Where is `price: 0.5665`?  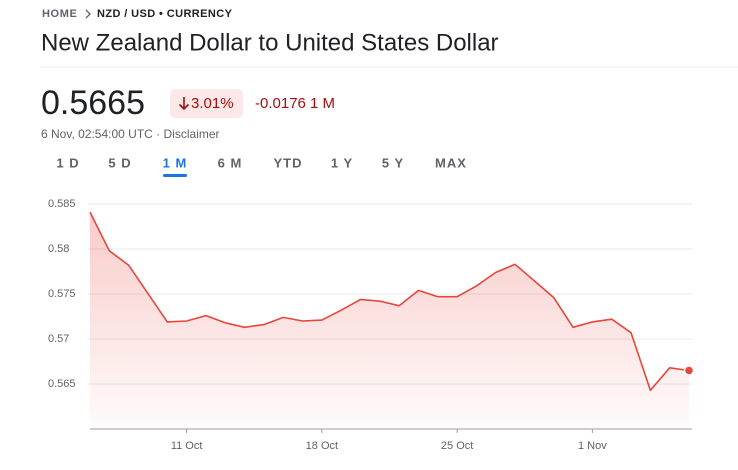 price: 0.5665 is located at coordinates (93, 103).